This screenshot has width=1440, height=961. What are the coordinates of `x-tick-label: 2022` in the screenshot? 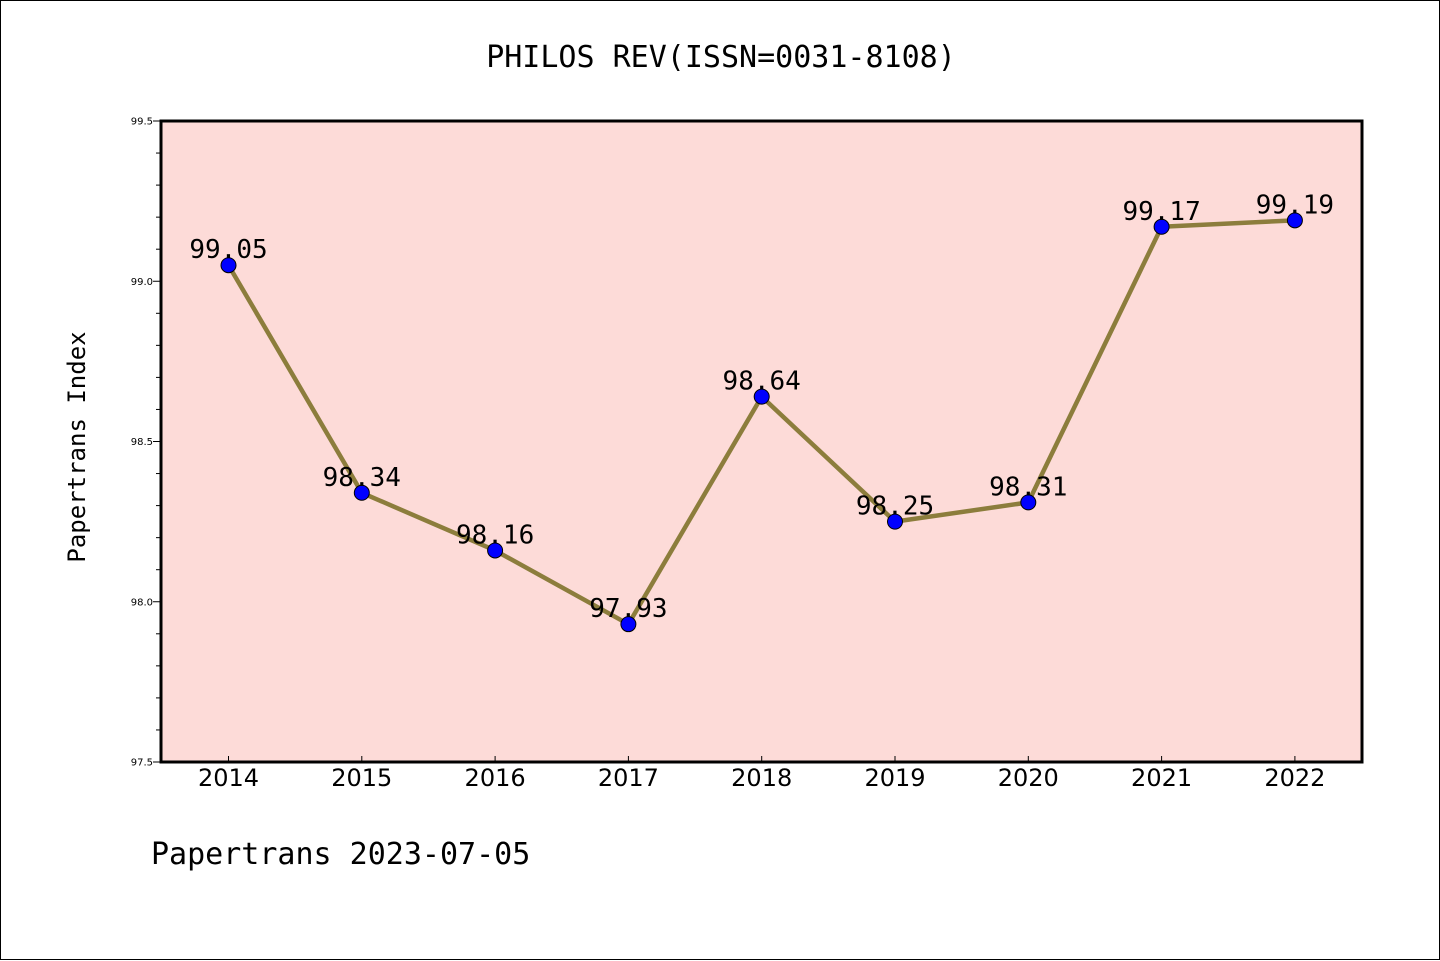 It's located at (1294, 778).